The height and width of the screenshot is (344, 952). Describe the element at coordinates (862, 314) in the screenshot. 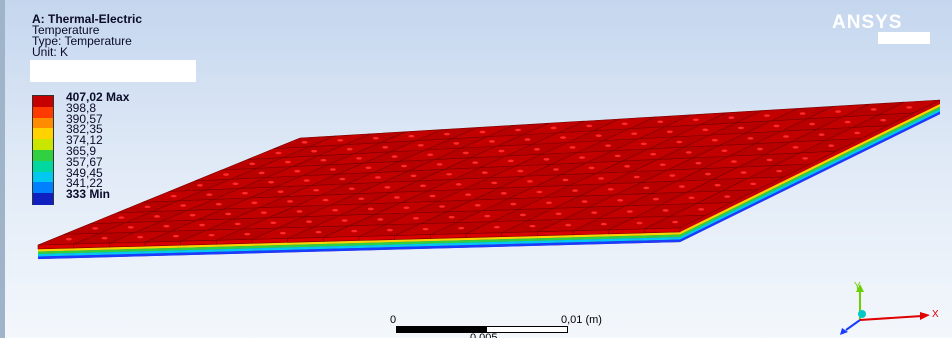

I see `triad-center` at that location.